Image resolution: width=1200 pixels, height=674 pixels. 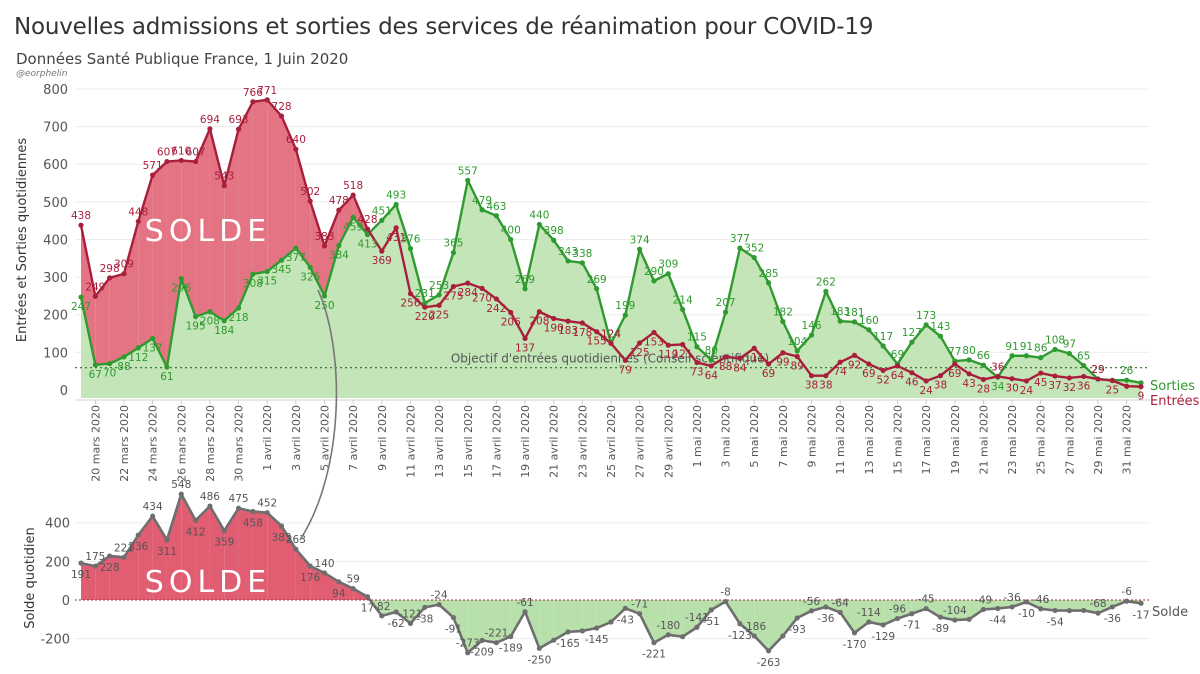 What do you see at coordinates (55, 353) in the screenshot?
I see `y-tick-label: 100` at bounding box center [55, 353].